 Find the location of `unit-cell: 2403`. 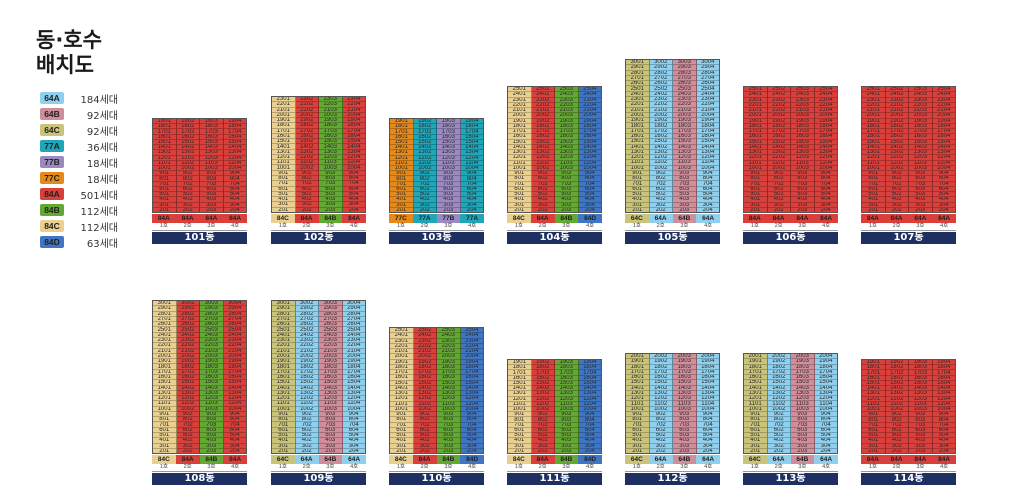

unit-cell: 2403 is located at coordinates (920, 95).